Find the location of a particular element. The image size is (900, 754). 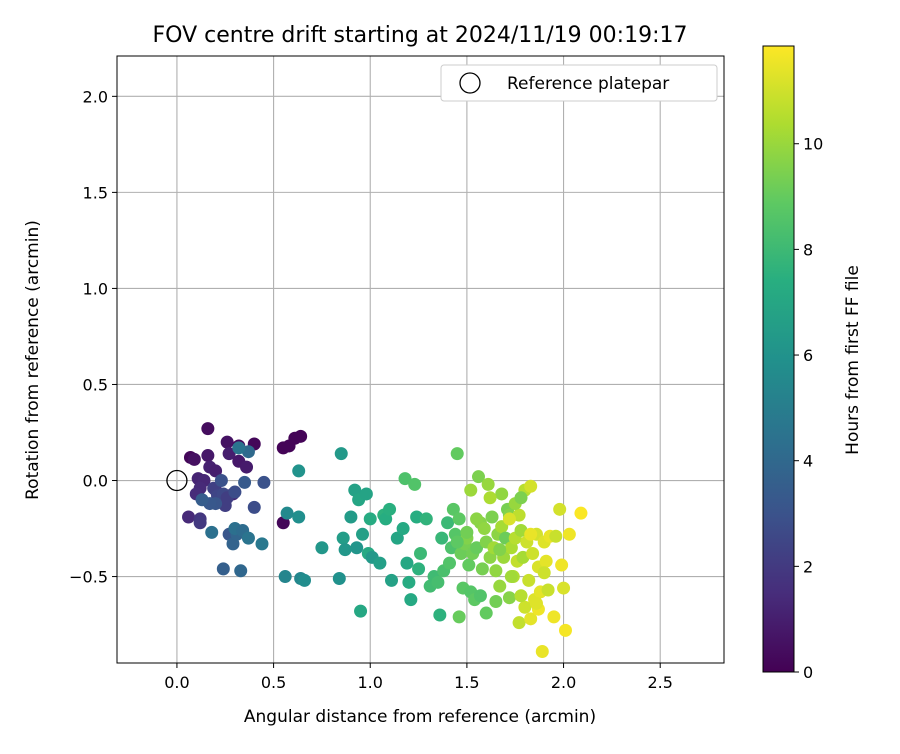

x-tick-label: 1.0 is located at coordinates (370, 682).